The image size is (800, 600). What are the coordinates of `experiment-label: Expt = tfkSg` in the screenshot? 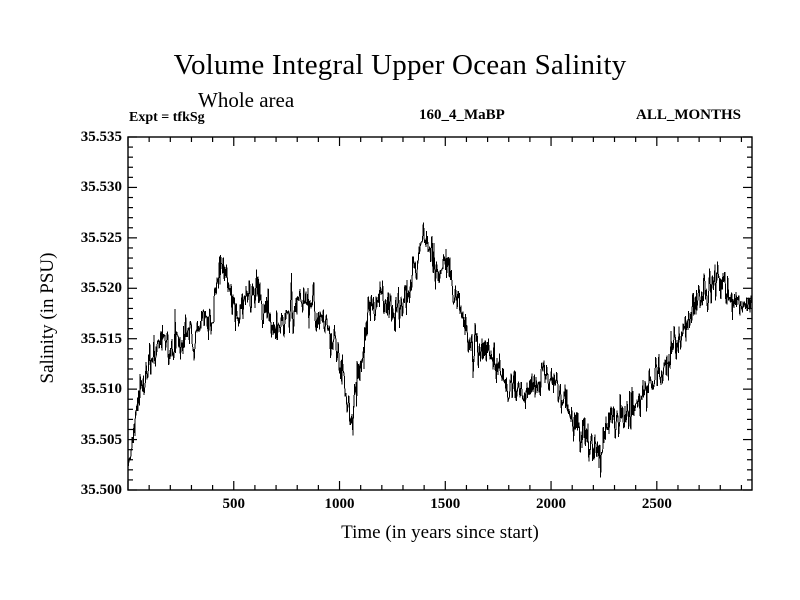 It's located at (167, 117).